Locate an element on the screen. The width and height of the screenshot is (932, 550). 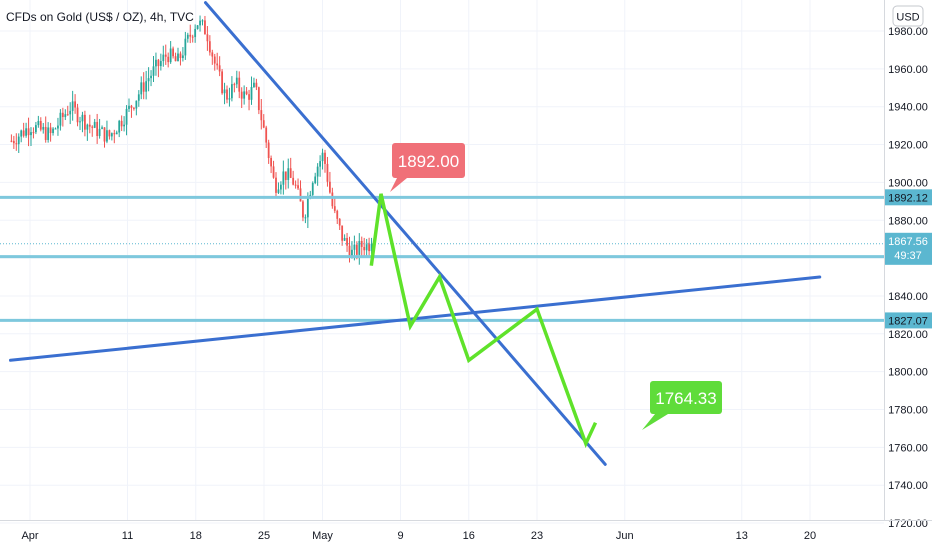
time-tick-label: Apr is located at coordinates (29, 536).